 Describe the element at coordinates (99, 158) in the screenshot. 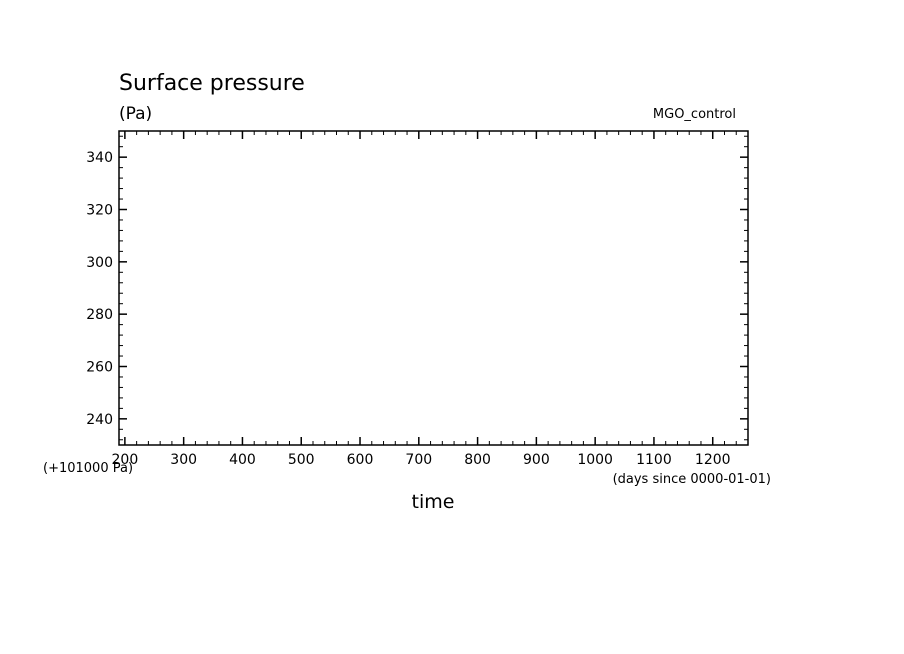

I see `y-tick-label: 340` at that location.